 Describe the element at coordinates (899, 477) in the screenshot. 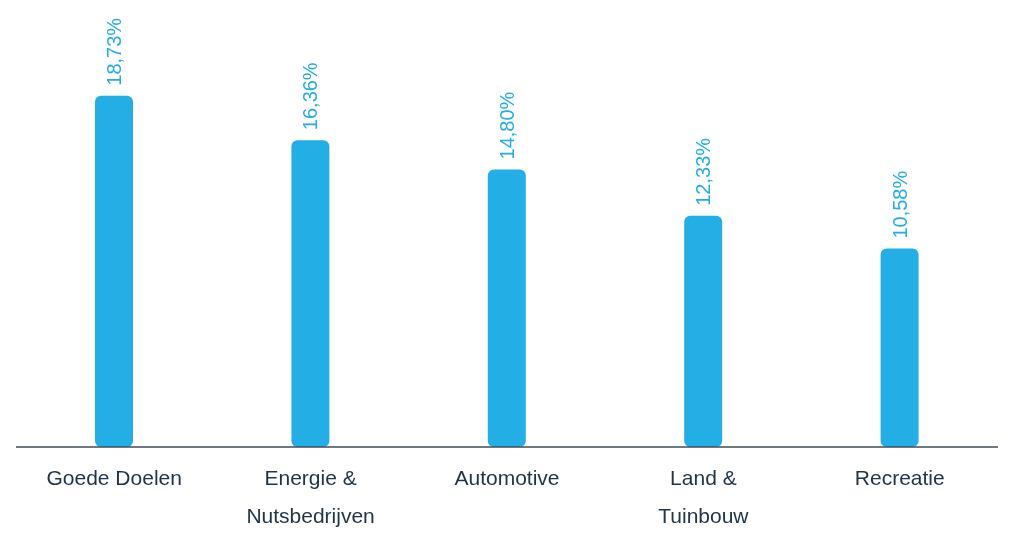

I see `x-tick-label: Recreatie` at that location.